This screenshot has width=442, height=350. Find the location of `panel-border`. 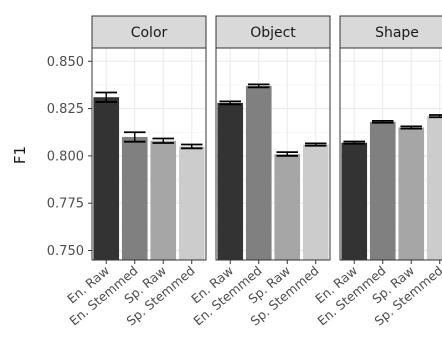

panel-border is located at coordinates (390, 154).